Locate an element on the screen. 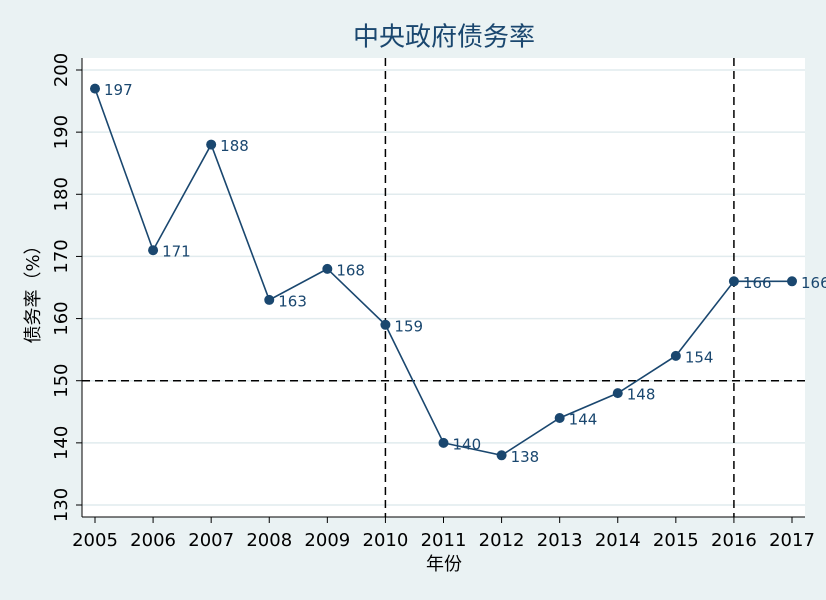 The image size is (826, 600). x-tick-label: 2015 is located at coordinates (676, 540).